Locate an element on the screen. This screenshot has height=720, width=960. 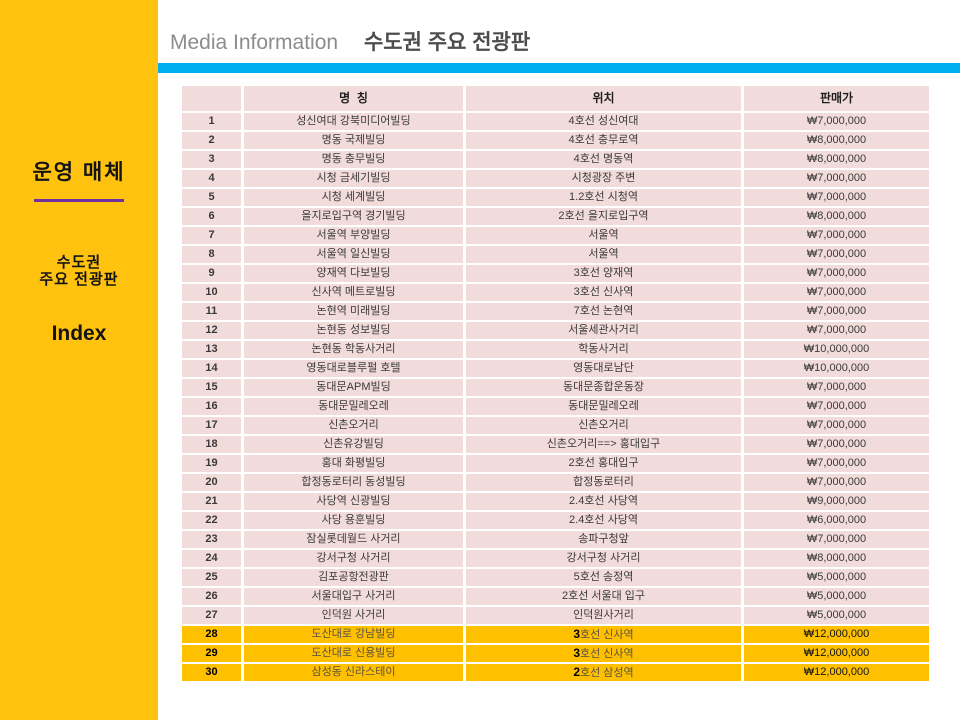
table-row: 4 시청 금세기빌딩 시청광장 주변 ₩7,000,000 is located at coordinates (555, 178).